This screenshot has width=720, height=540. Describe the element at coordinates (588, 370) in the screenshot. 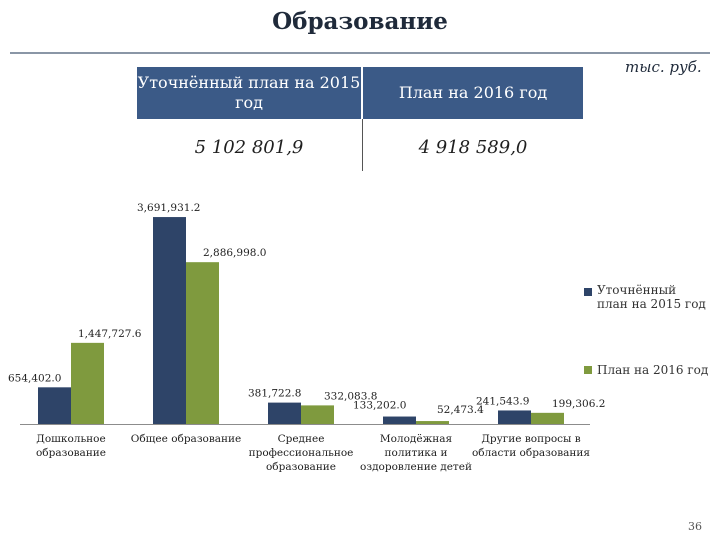

I see `legend-swatch-2016` at that location.